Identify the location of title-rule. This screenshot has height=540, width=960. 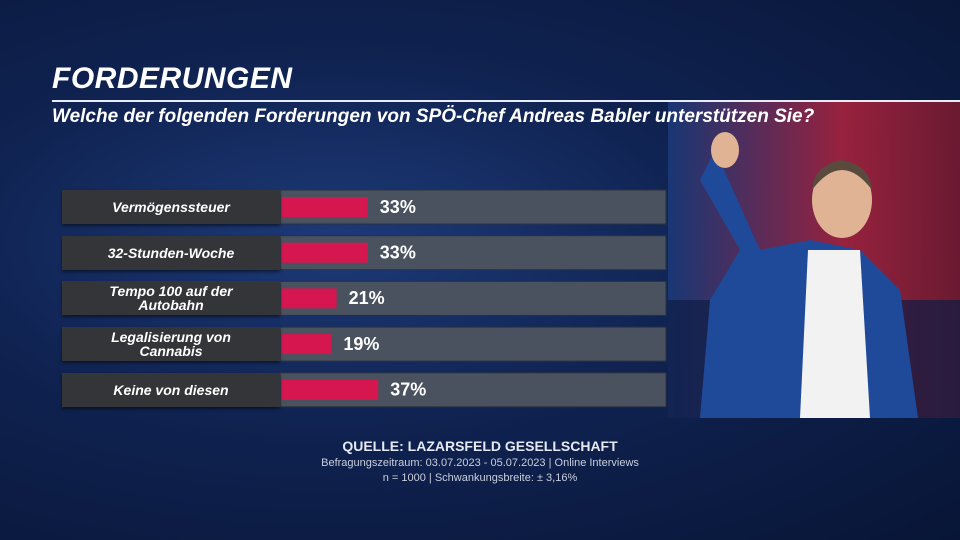
(506, 101).